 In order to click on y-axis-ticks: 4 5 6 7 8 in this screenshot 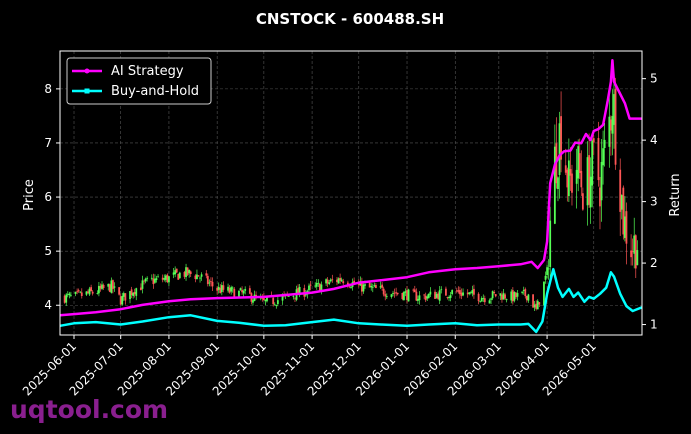, I will do `click(52, 197)`.